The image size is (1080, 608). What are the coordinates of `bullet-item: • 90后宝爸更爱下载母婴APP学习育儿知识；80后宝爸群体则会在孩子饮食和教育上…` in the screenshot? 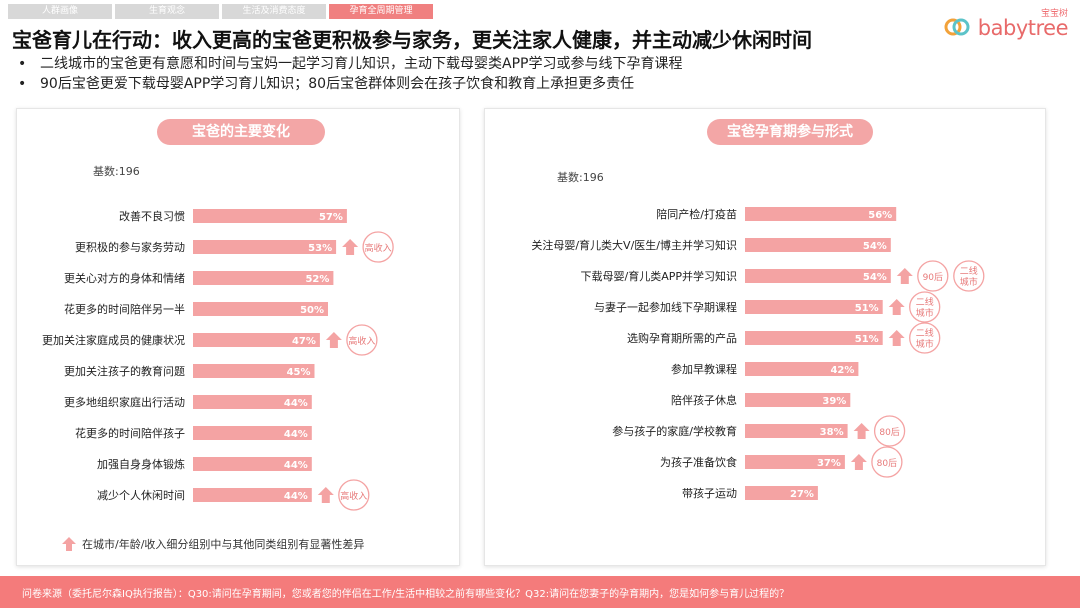 It's located at (326, 84).